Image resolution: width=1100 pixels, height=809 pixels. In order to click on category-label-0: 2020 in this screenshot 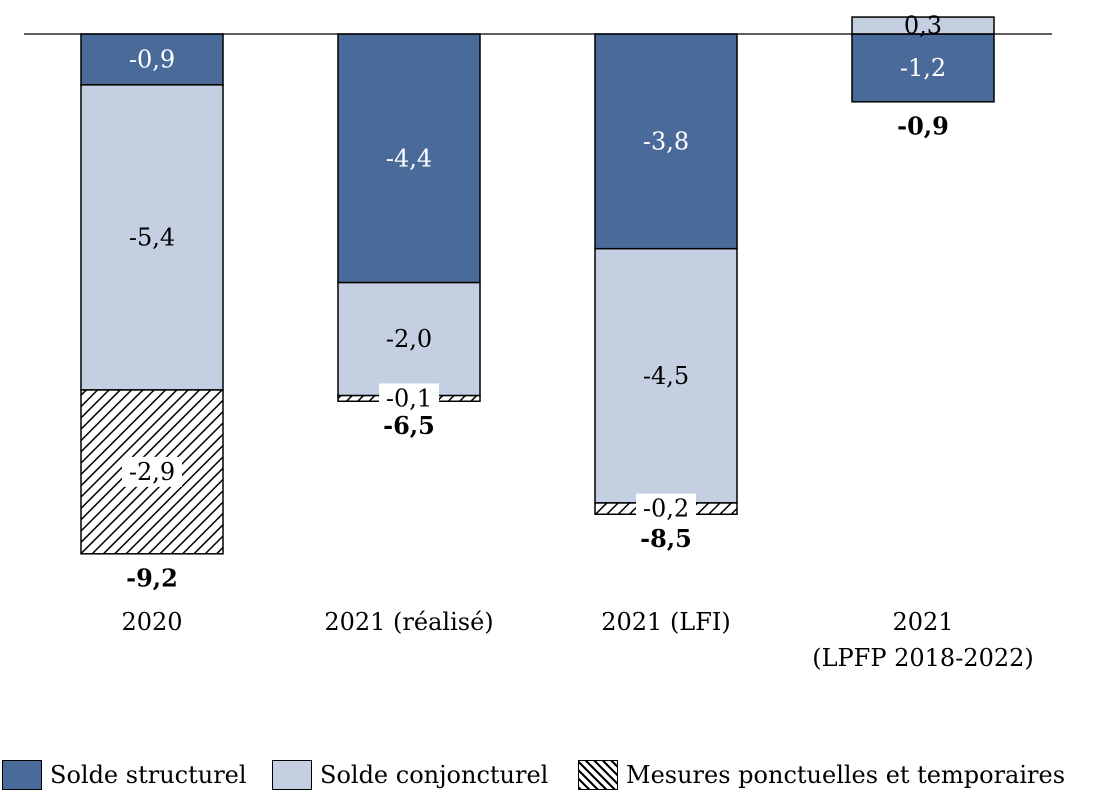, I will do `click(151, 622)`.